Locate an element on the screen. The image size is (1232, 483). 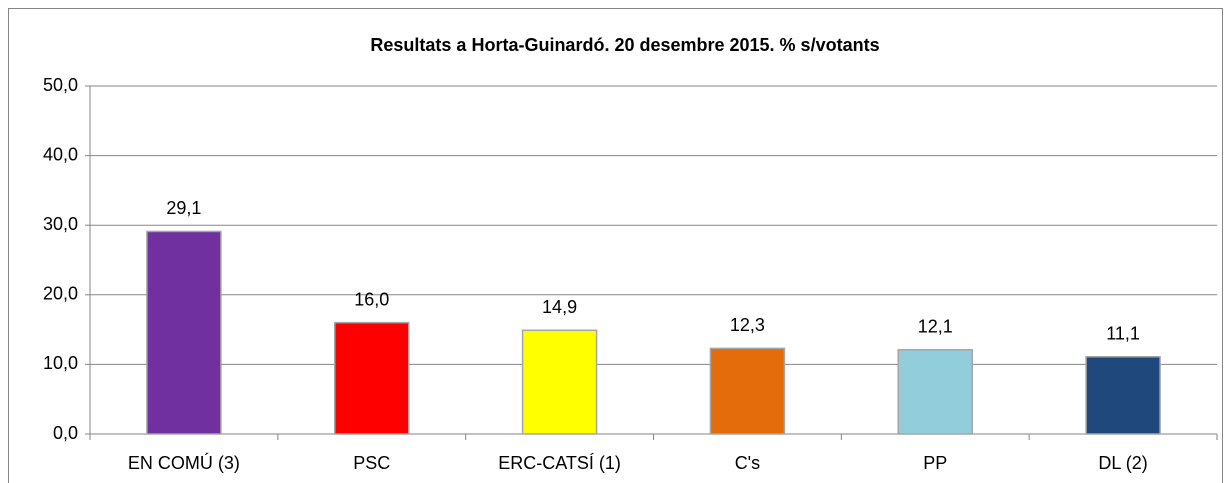
data-label: 12,1 is located at coordinates (935, 327).